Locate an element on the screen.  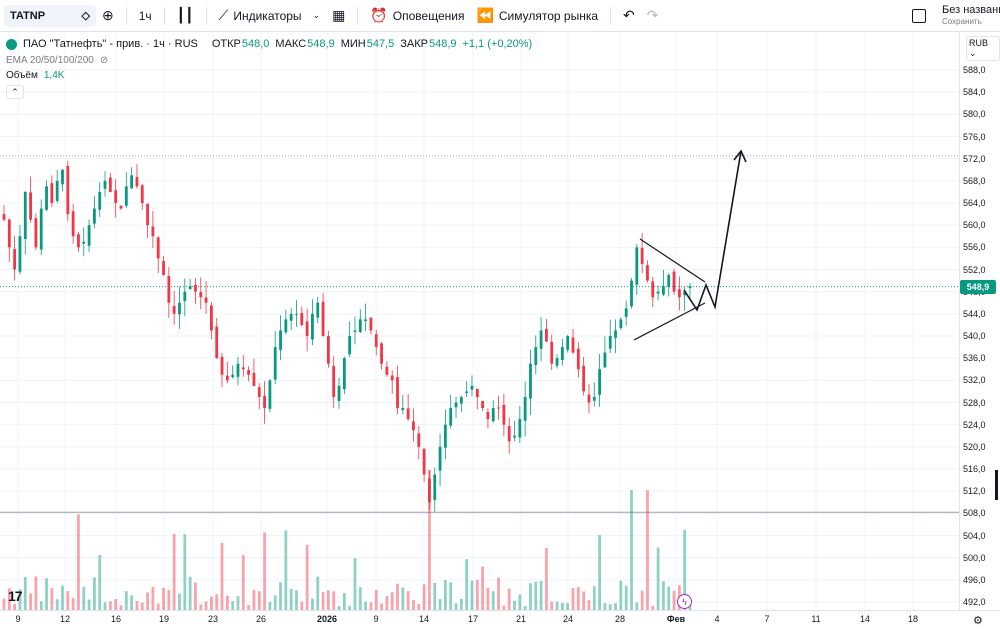
redo-button: ↷ is located at coordinates (653, 16).